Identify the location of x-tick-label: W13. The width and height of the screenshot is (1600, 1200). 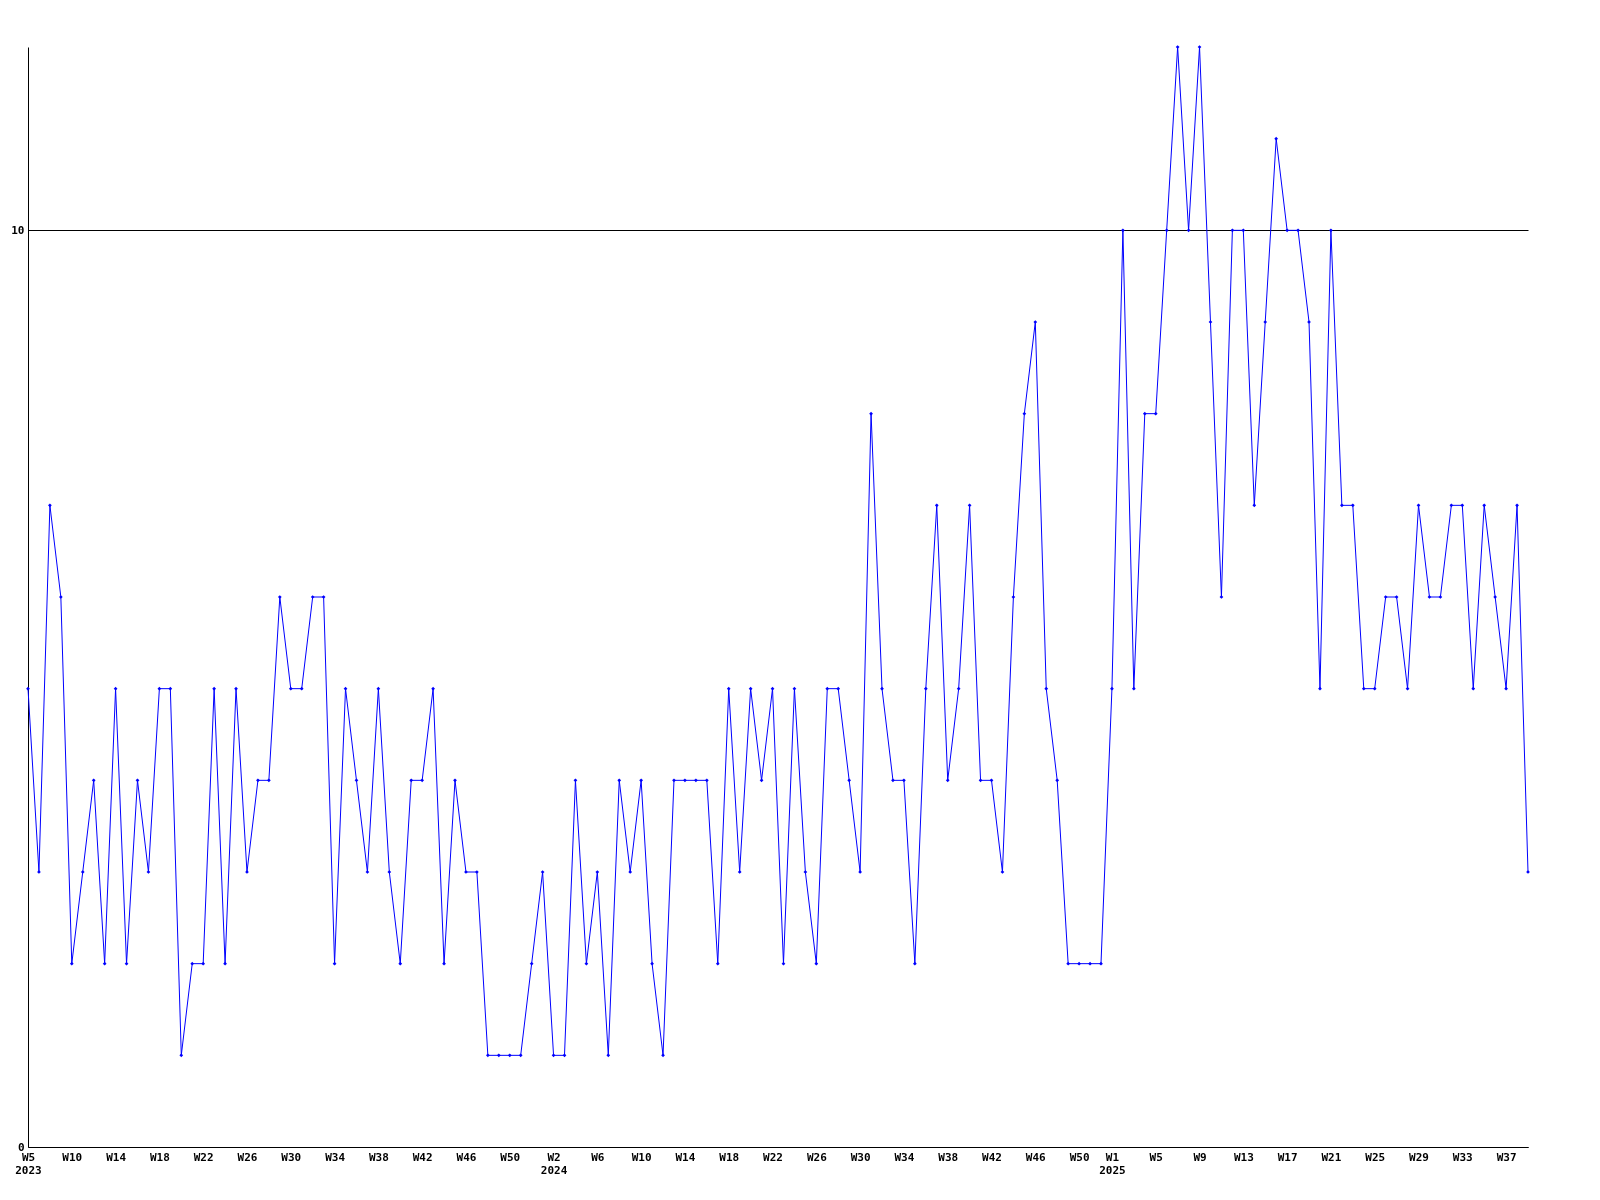
(1243, 1157).